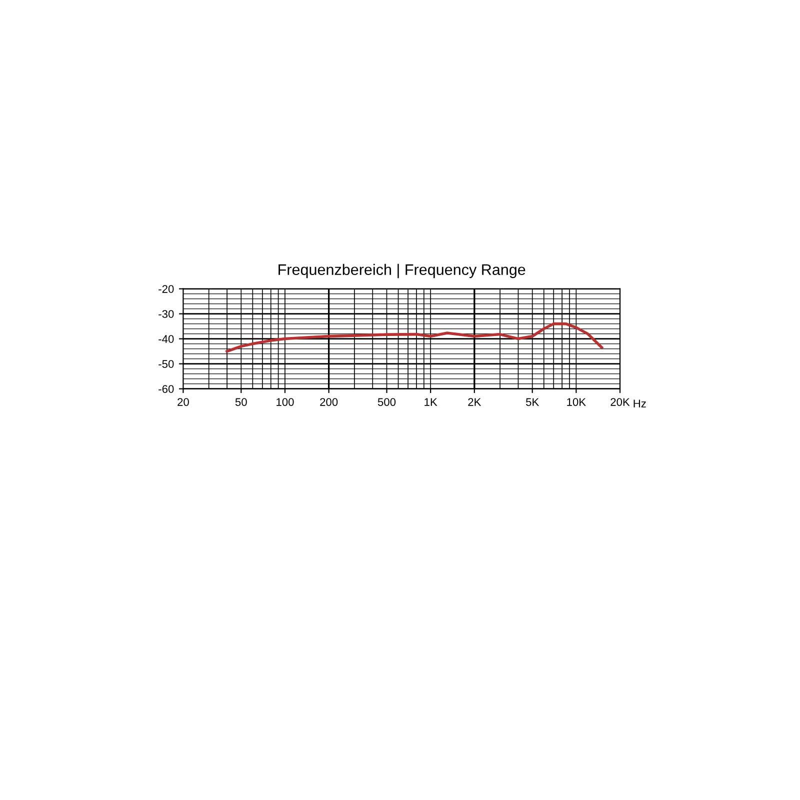 The image size is (800, 800). Describe the element at coordinates (620, 402) in the screenshot. I see `x-tick-label: 20K` at that location.